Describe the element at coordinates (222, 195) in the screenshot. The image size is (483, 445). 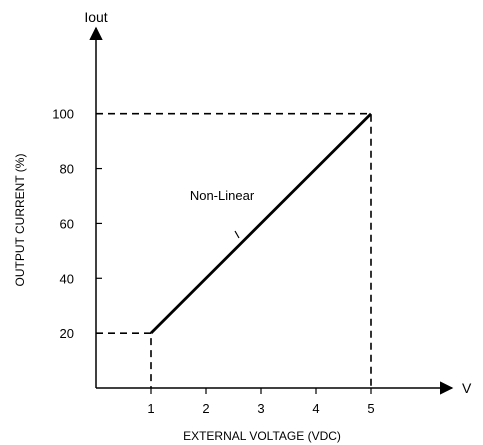
I see `annotation-label: Non-Linear` at that location.